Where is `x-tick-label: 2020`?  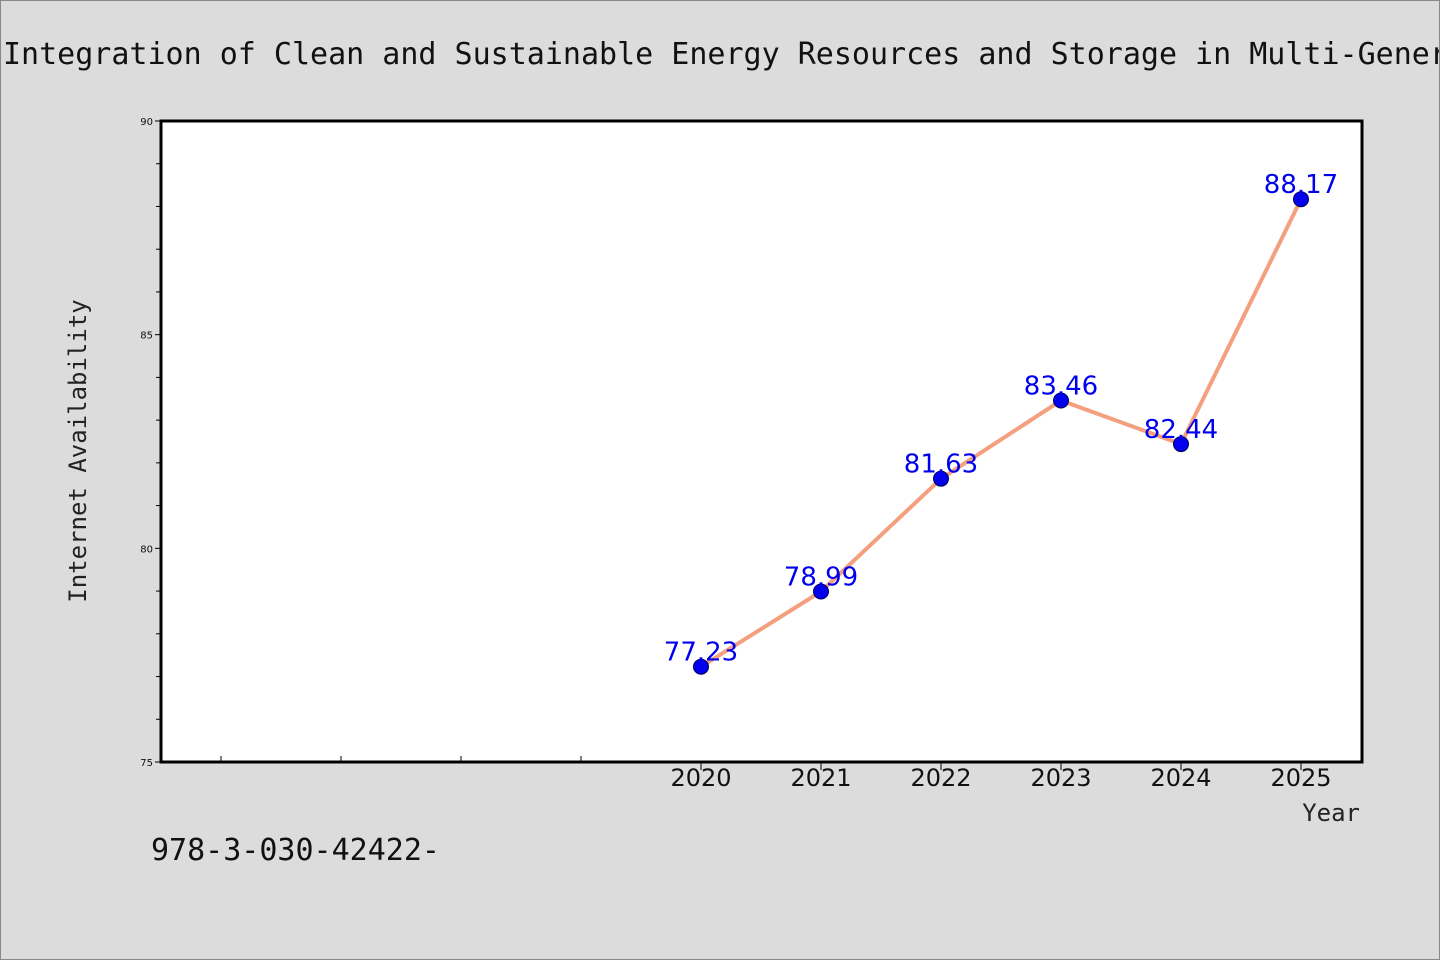 x-tick-label: 2020 is located at coordinates (700, 778).